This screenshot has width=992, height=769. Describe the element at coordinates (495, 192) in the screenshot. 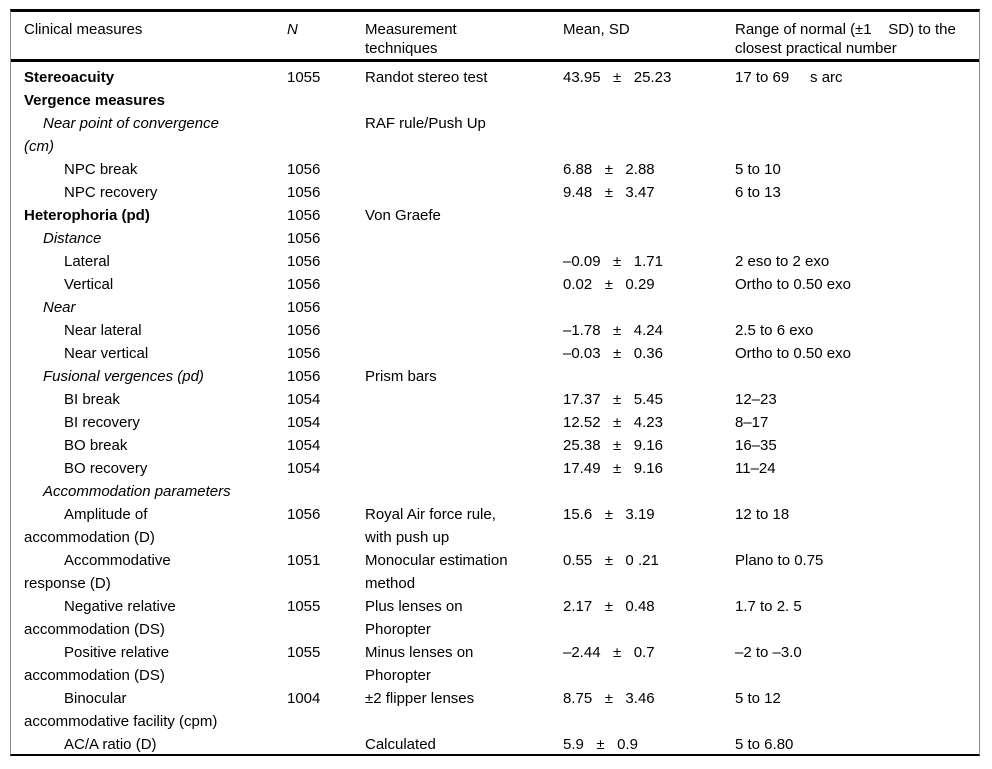

I see `table-row: NPC recovery 1056 9.48 ± 3.47 6 to 13` at that location.